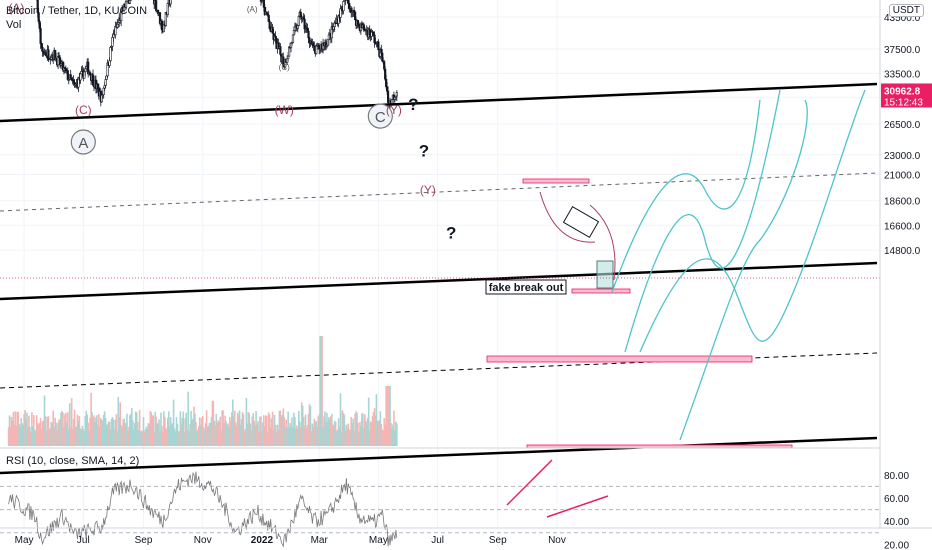  Describe the element at coordinates (252, 9) in the screenshot. I see `wave-label-small: (A)` at that location.